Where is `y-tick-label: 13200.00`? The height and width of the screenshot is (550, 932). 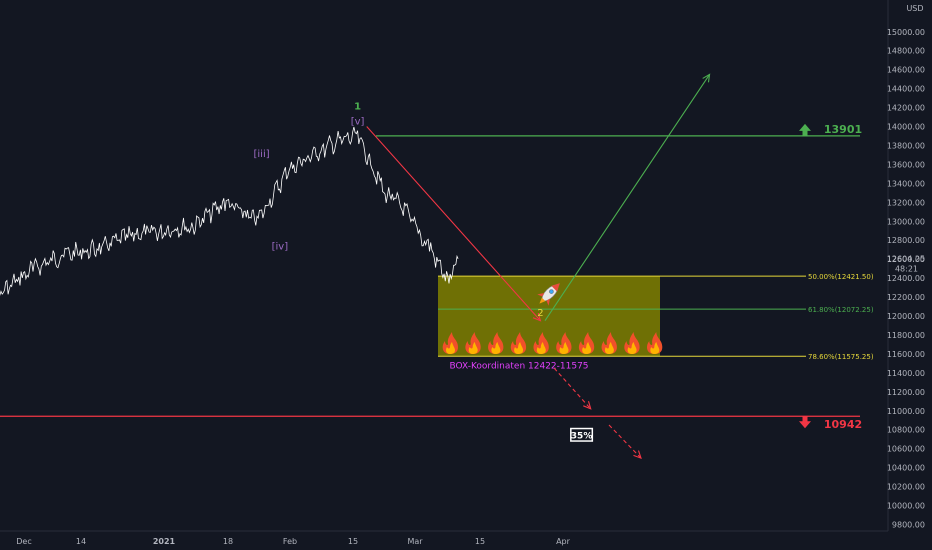 y-tick-label: 13200.00 is located at coordinates (906, 202).